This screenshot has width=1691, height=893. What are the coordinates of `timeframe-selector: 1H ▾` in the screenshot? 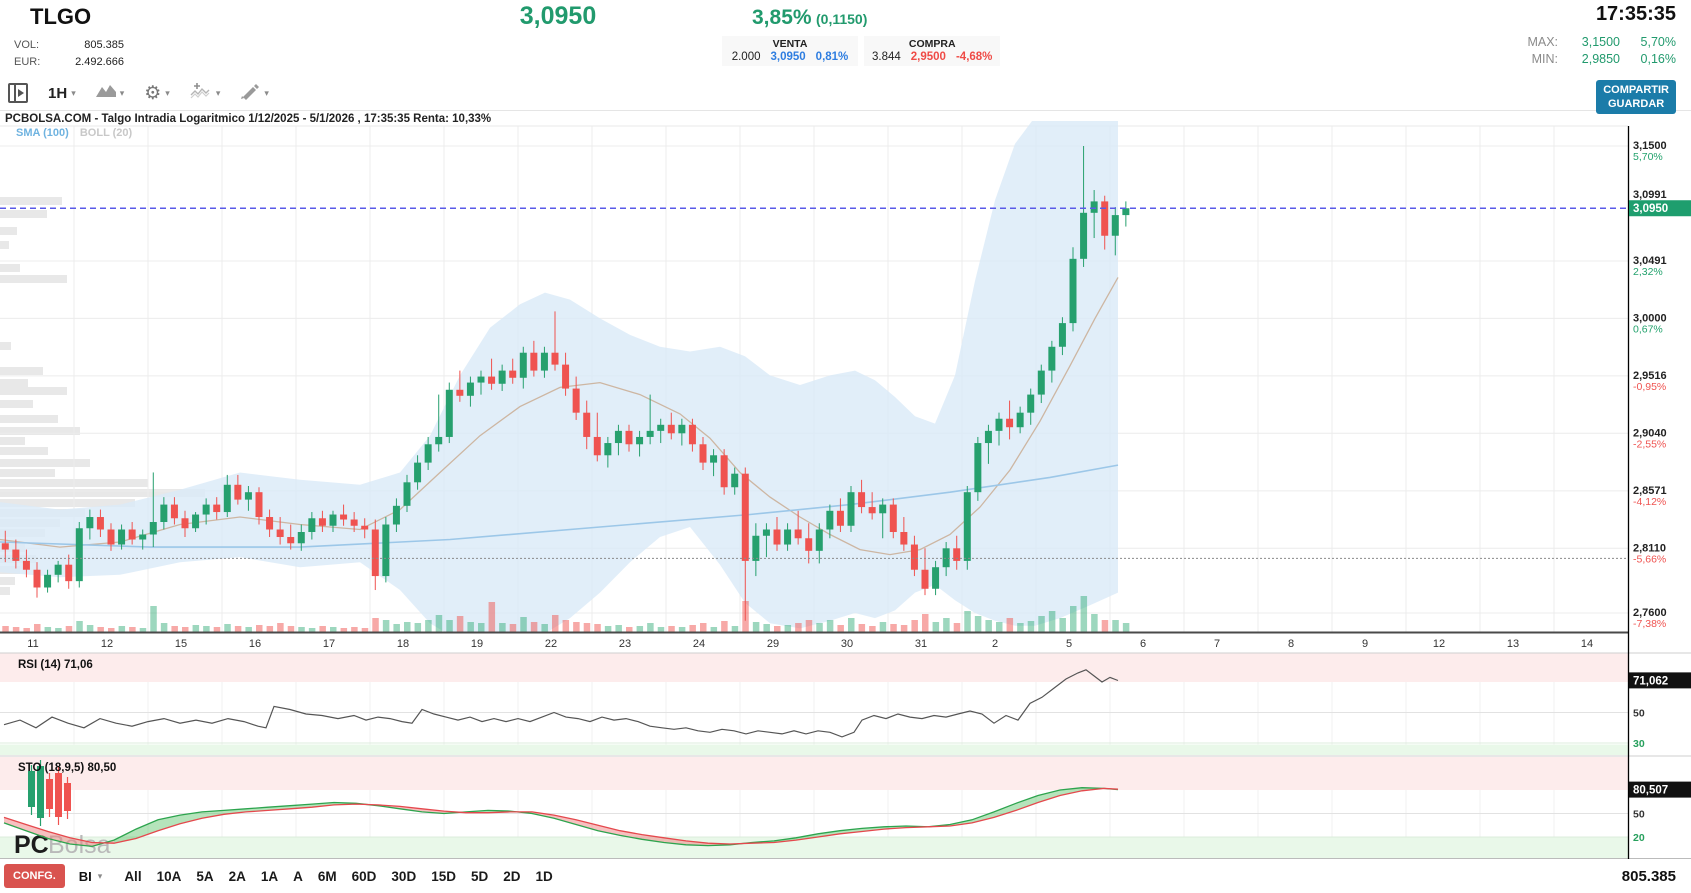 It's located at (62, 93).